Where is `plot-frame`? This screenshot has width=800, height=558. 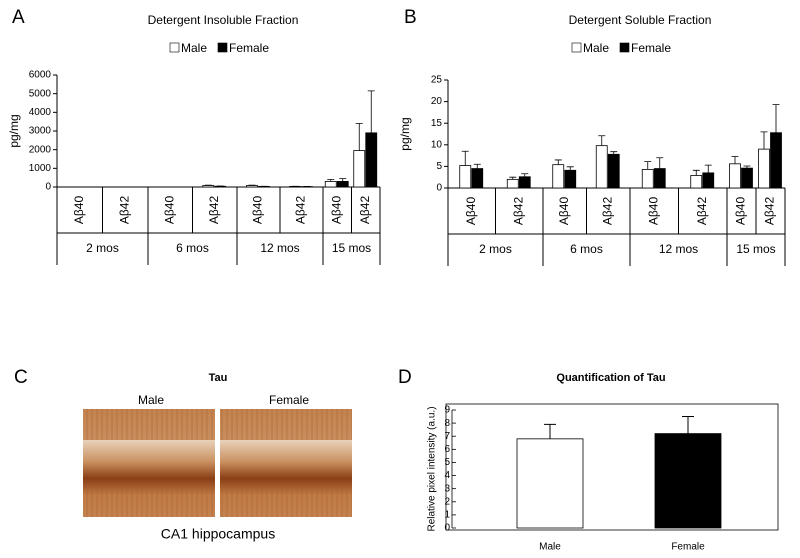
plot-frame is located at coordinates (612, 467).